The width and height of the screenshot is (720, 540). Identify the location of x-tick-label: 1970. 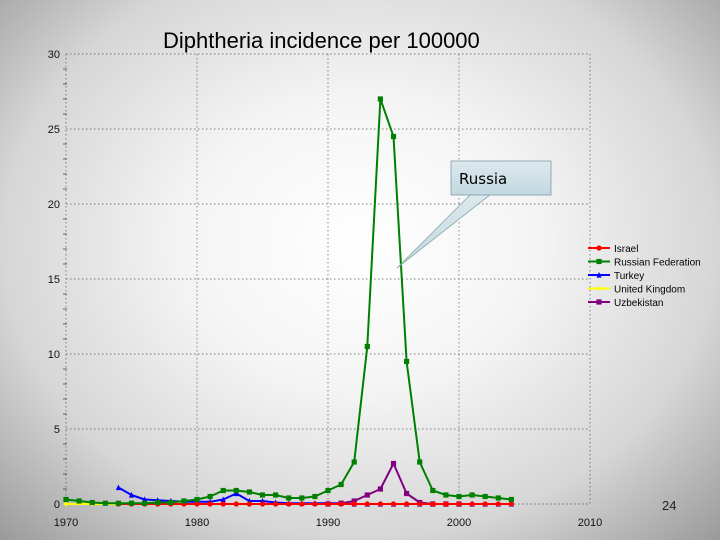
(66, 523).